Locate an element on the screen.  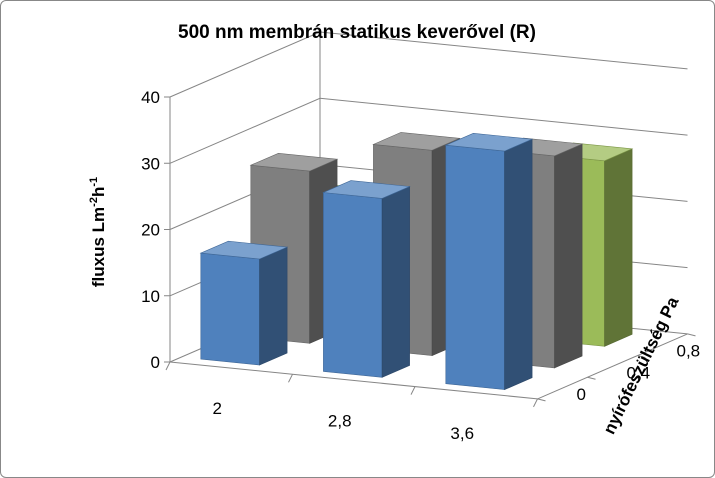
depth-tick-label-0: 0 is located at coordinates (581, 394).